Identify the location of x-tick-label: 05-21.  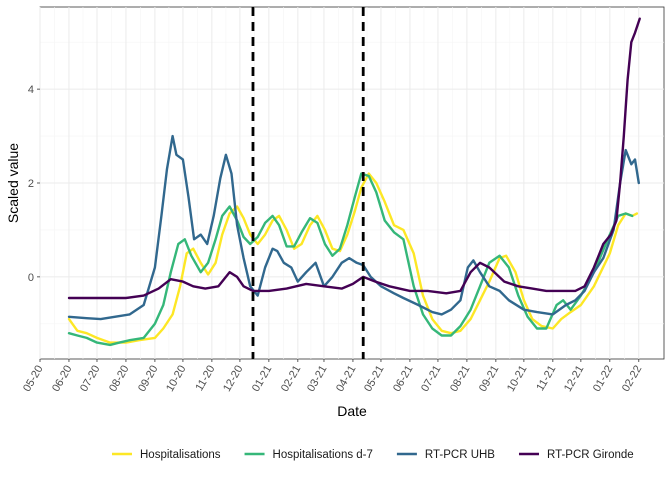
(374, 379).